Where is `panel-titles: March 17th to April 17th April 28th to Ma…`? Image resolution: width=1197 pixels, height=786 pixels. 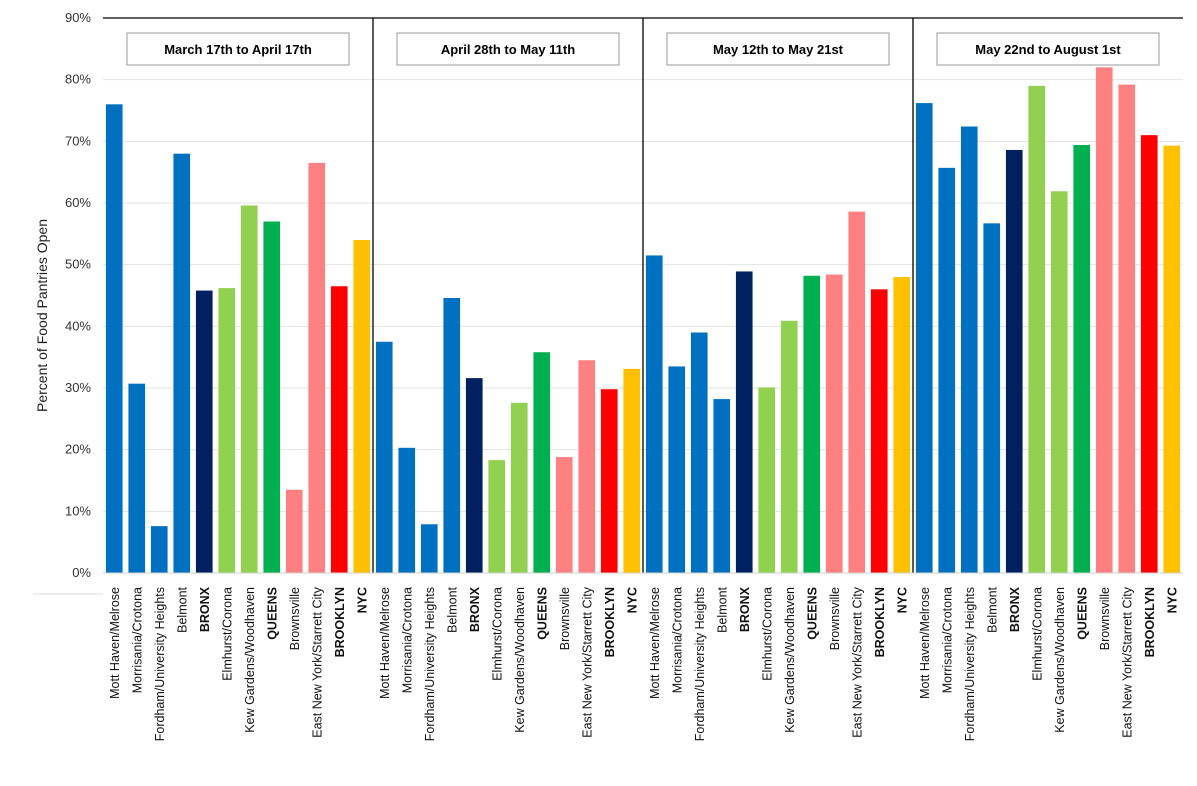
panel-titles: March 17th to April 17th April 28th to Ma… is located at coordinates (643, 49).